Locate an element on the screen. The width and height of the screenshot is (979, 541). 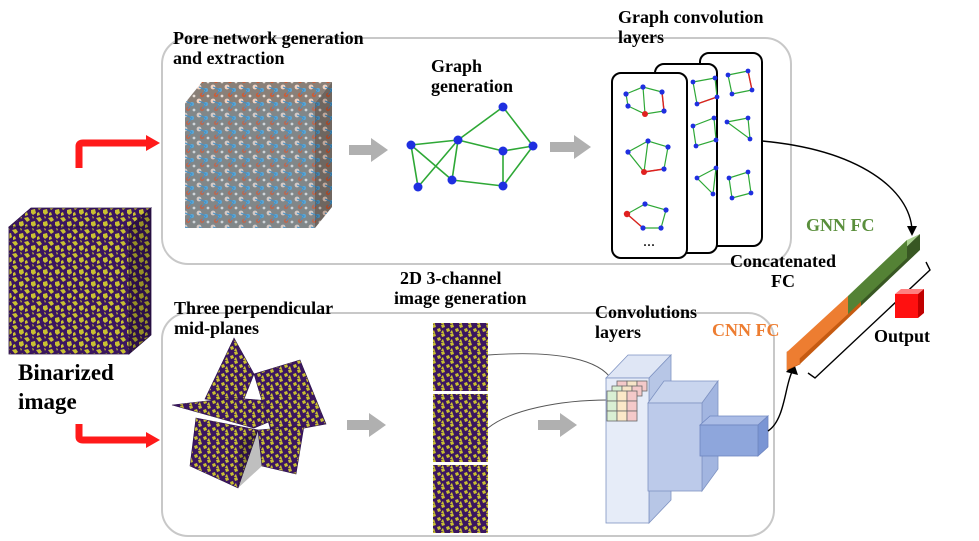
label-graph-convolution-line2: layers is located at coordinates (641, 37).